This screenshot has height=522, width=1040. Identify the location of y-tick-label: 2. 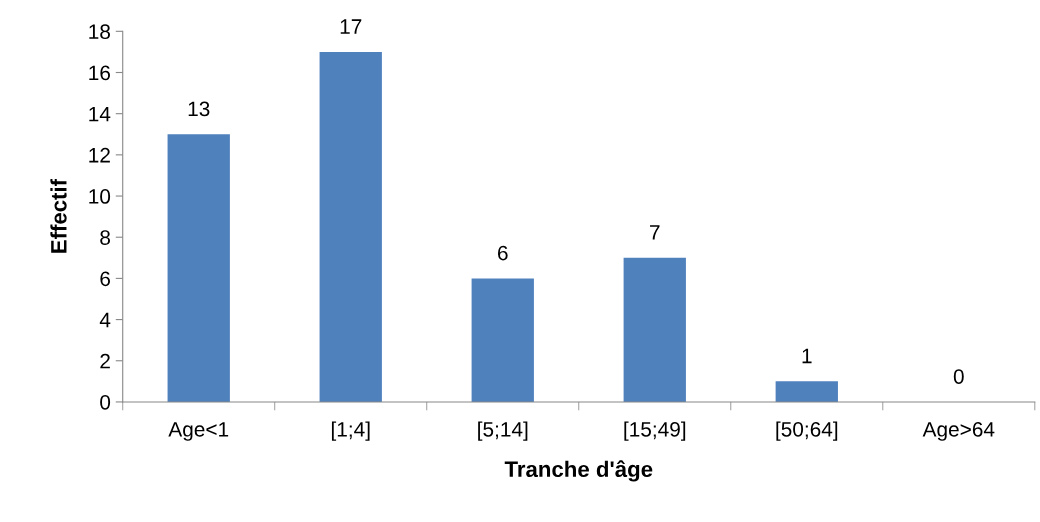
(105, 361).